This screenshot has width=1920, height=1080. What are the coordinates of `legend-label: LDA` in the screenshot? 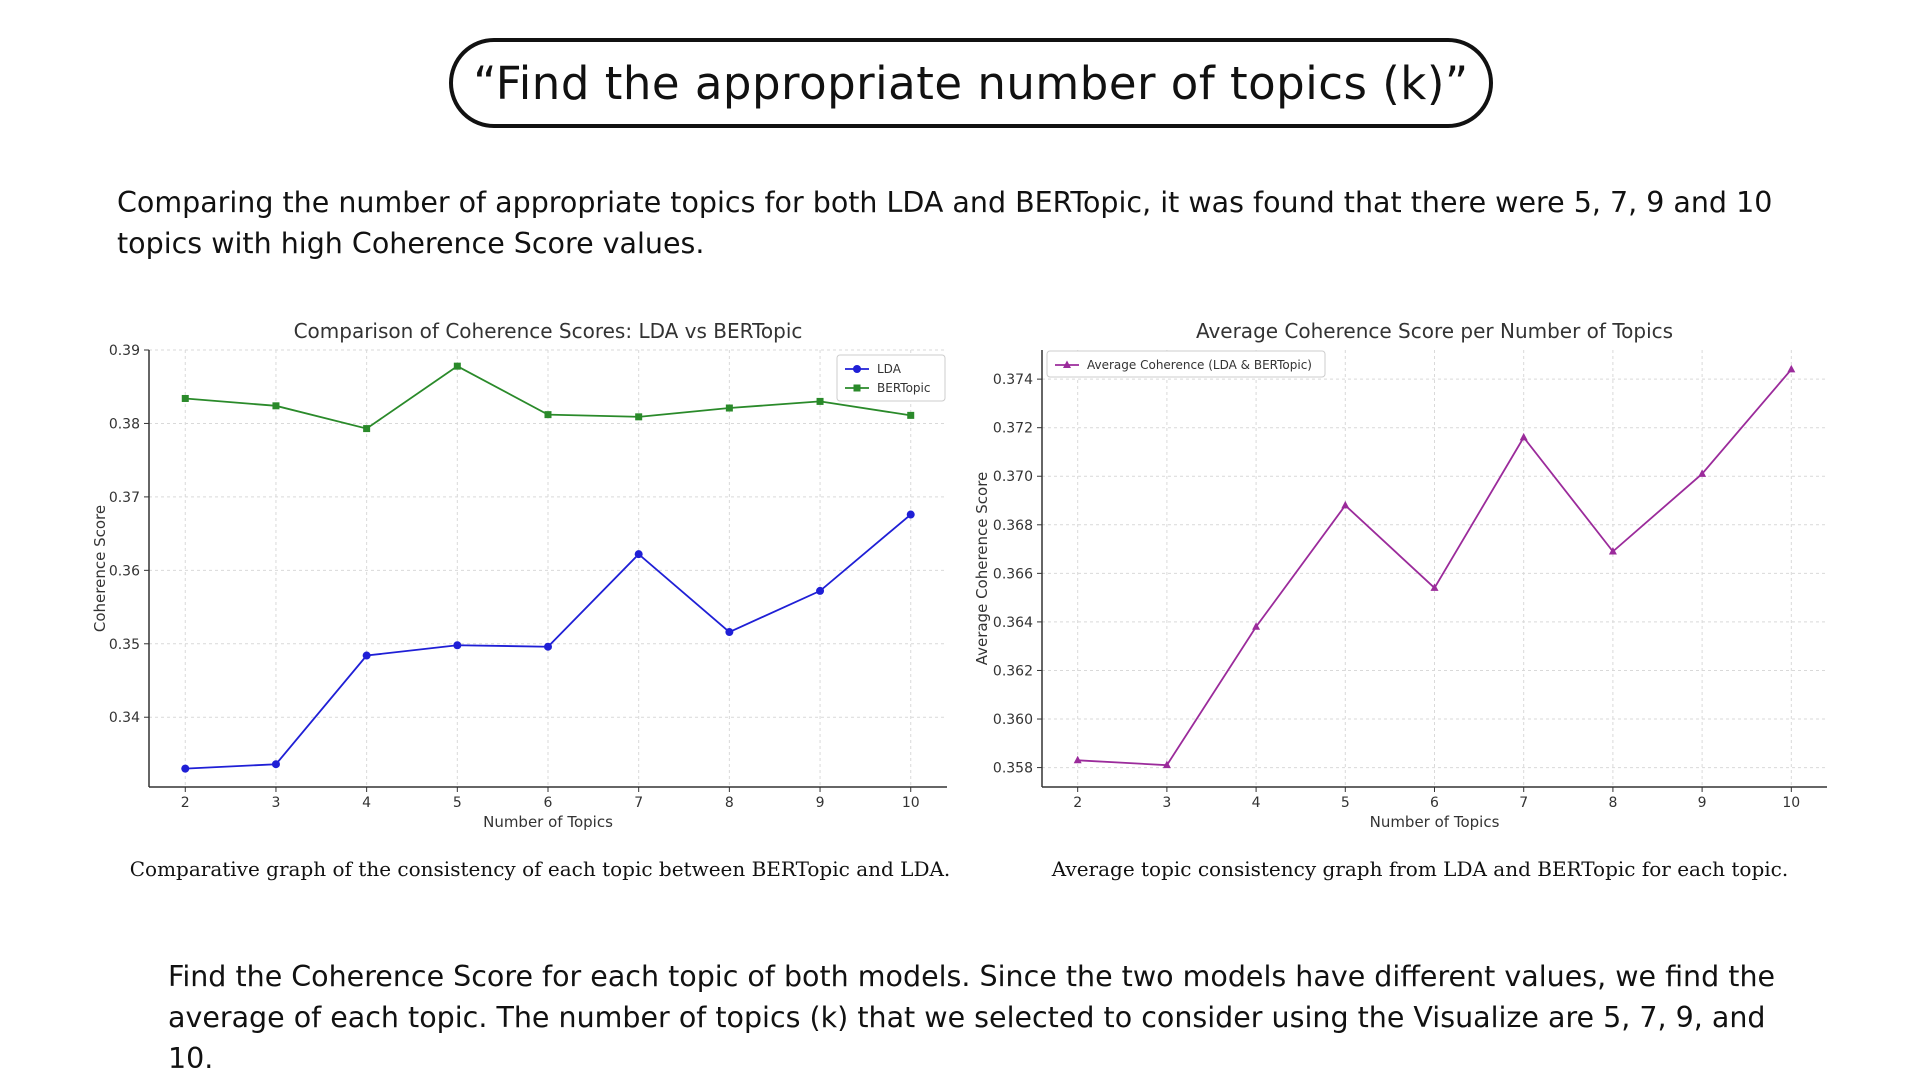 It's located at (889, 369).